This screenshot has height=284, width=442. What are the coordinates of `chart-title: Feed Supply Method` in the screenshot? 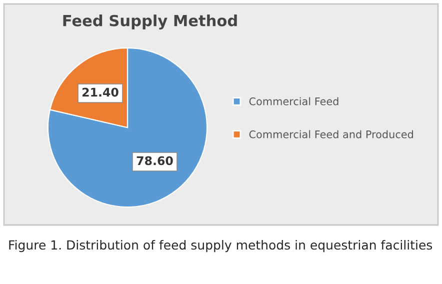 It's located at (150, 22).